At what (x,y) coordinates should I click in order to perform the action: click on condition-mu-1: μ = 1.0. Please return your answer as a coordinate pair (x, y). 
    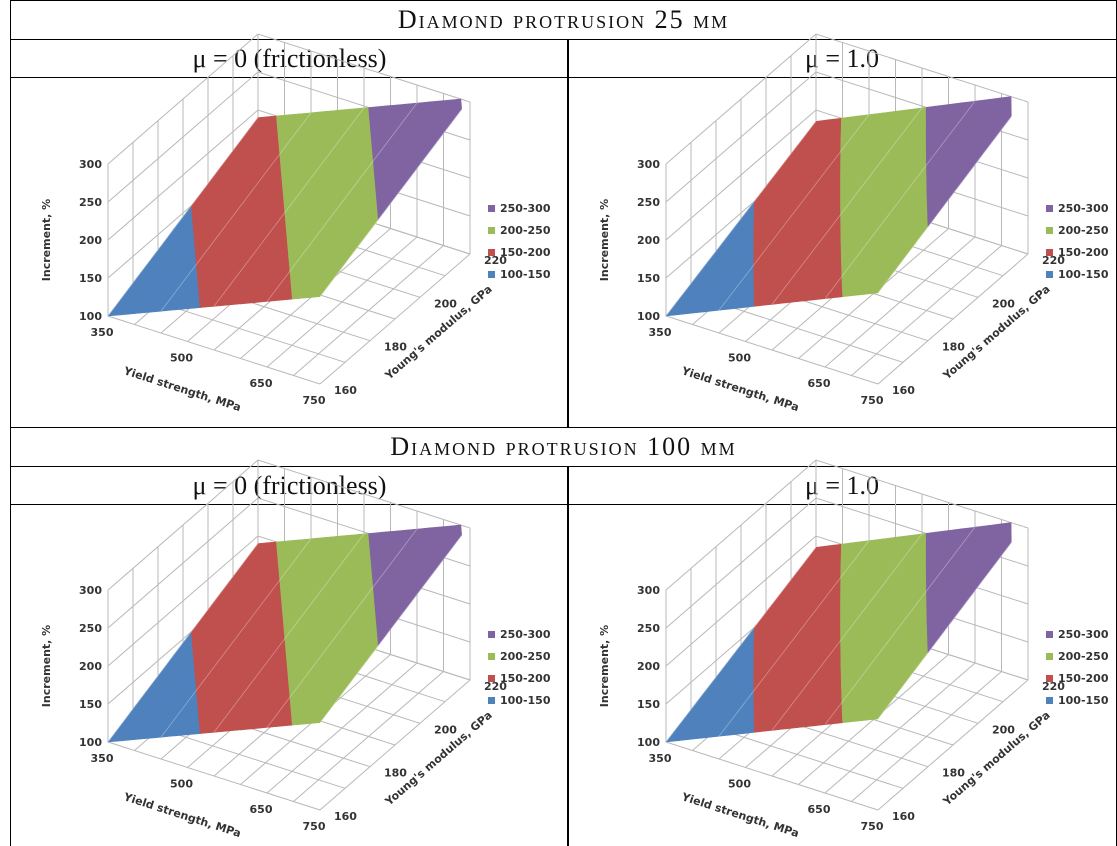
    Looking at the image, I should click on (842, 58).